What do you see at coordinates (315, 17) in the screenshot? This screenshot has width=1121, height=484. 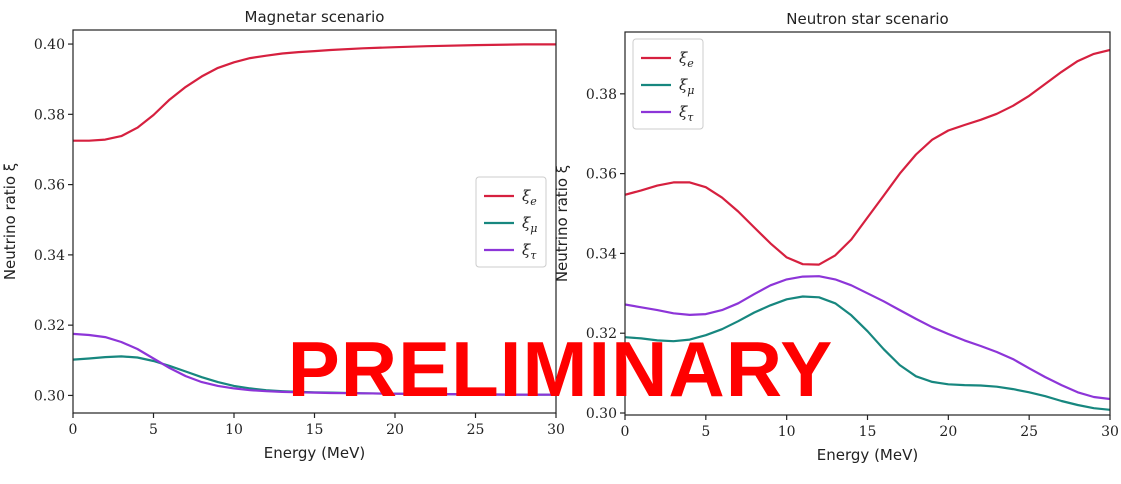 I see `chart-title: Magnetar scenario` at bounding box center [315, 17].